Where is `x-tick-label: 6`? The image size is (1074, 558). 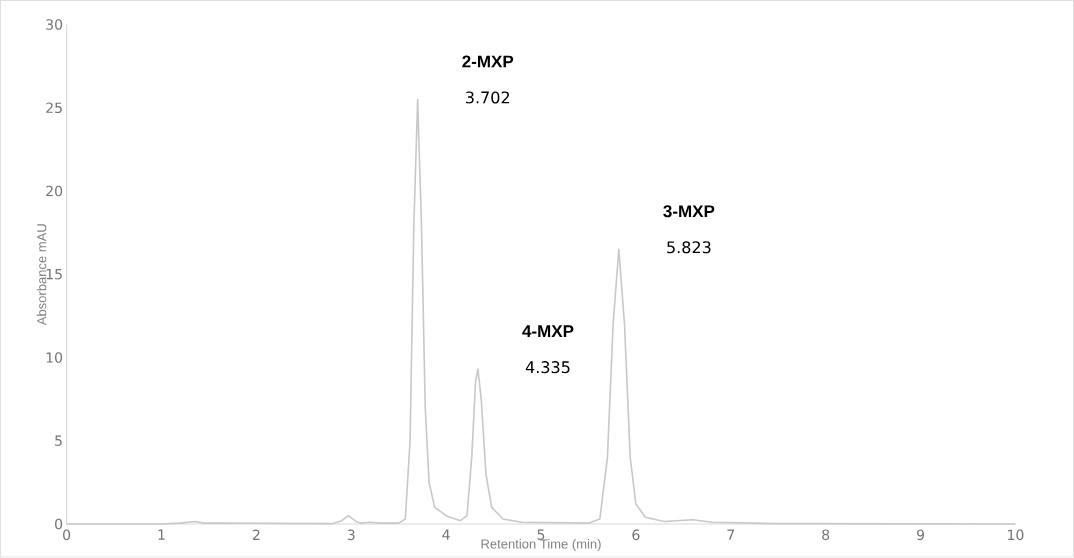 x-tick-label: 6 is located at coordinates (636, 535).